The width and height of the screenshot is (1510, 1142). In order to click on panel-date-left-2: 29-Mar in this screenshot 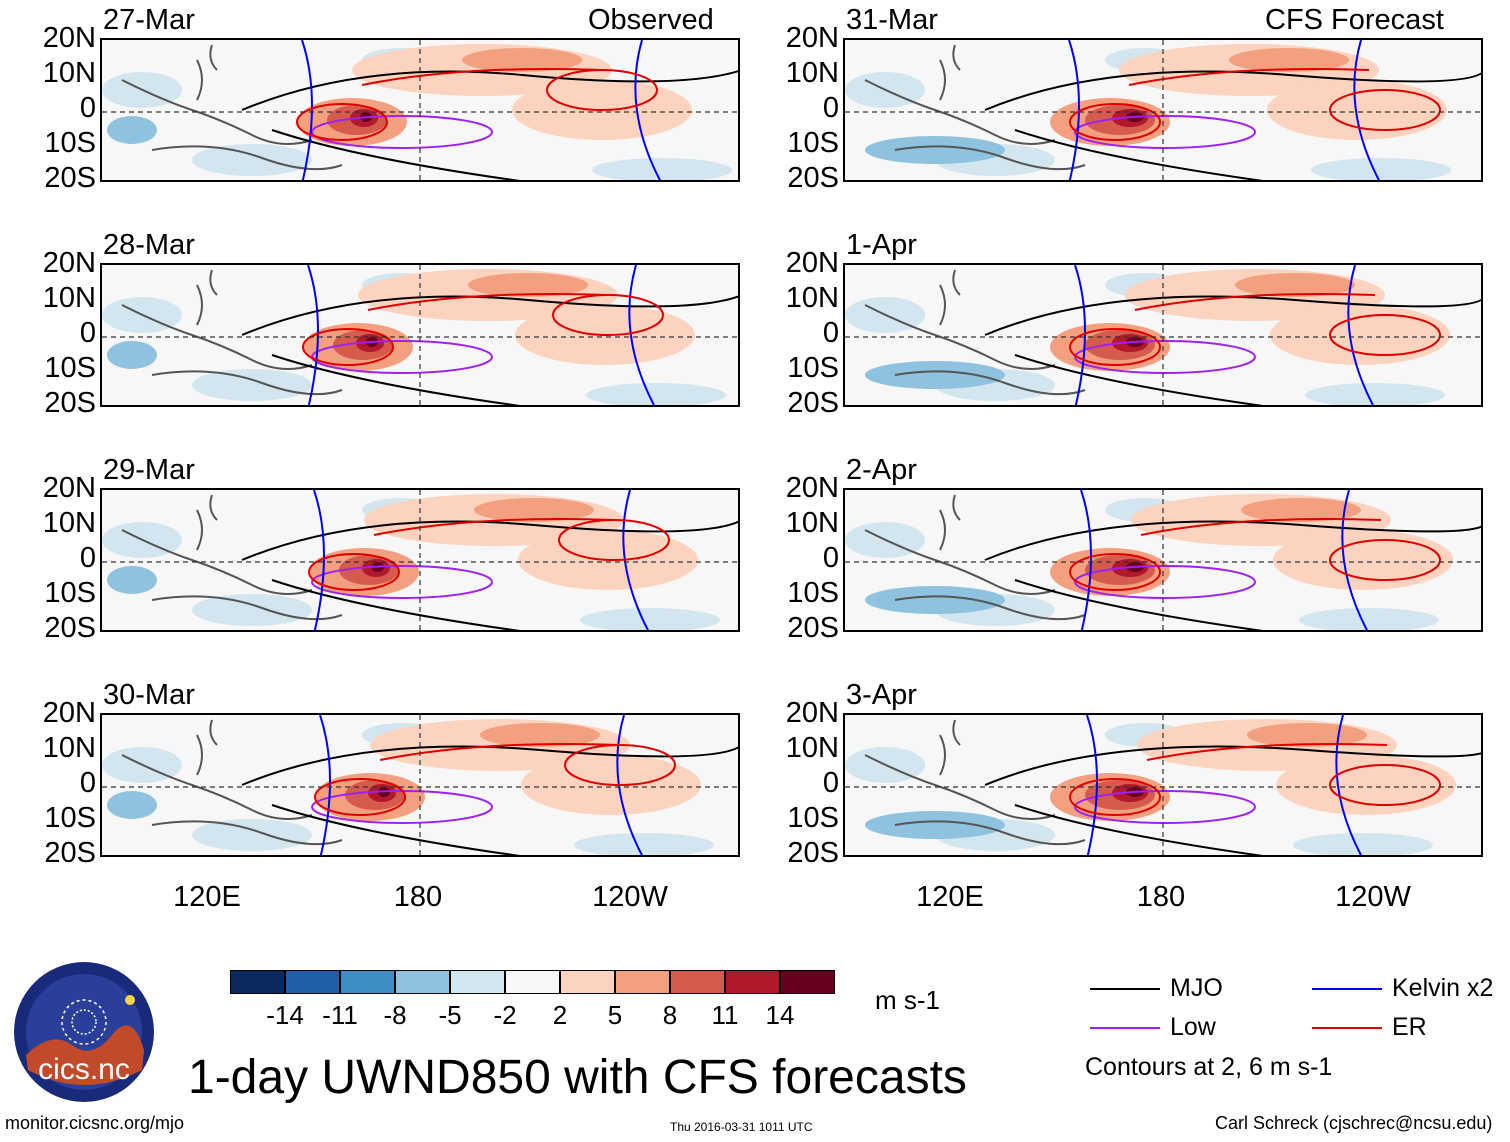, I will do `click(149, 470)`.